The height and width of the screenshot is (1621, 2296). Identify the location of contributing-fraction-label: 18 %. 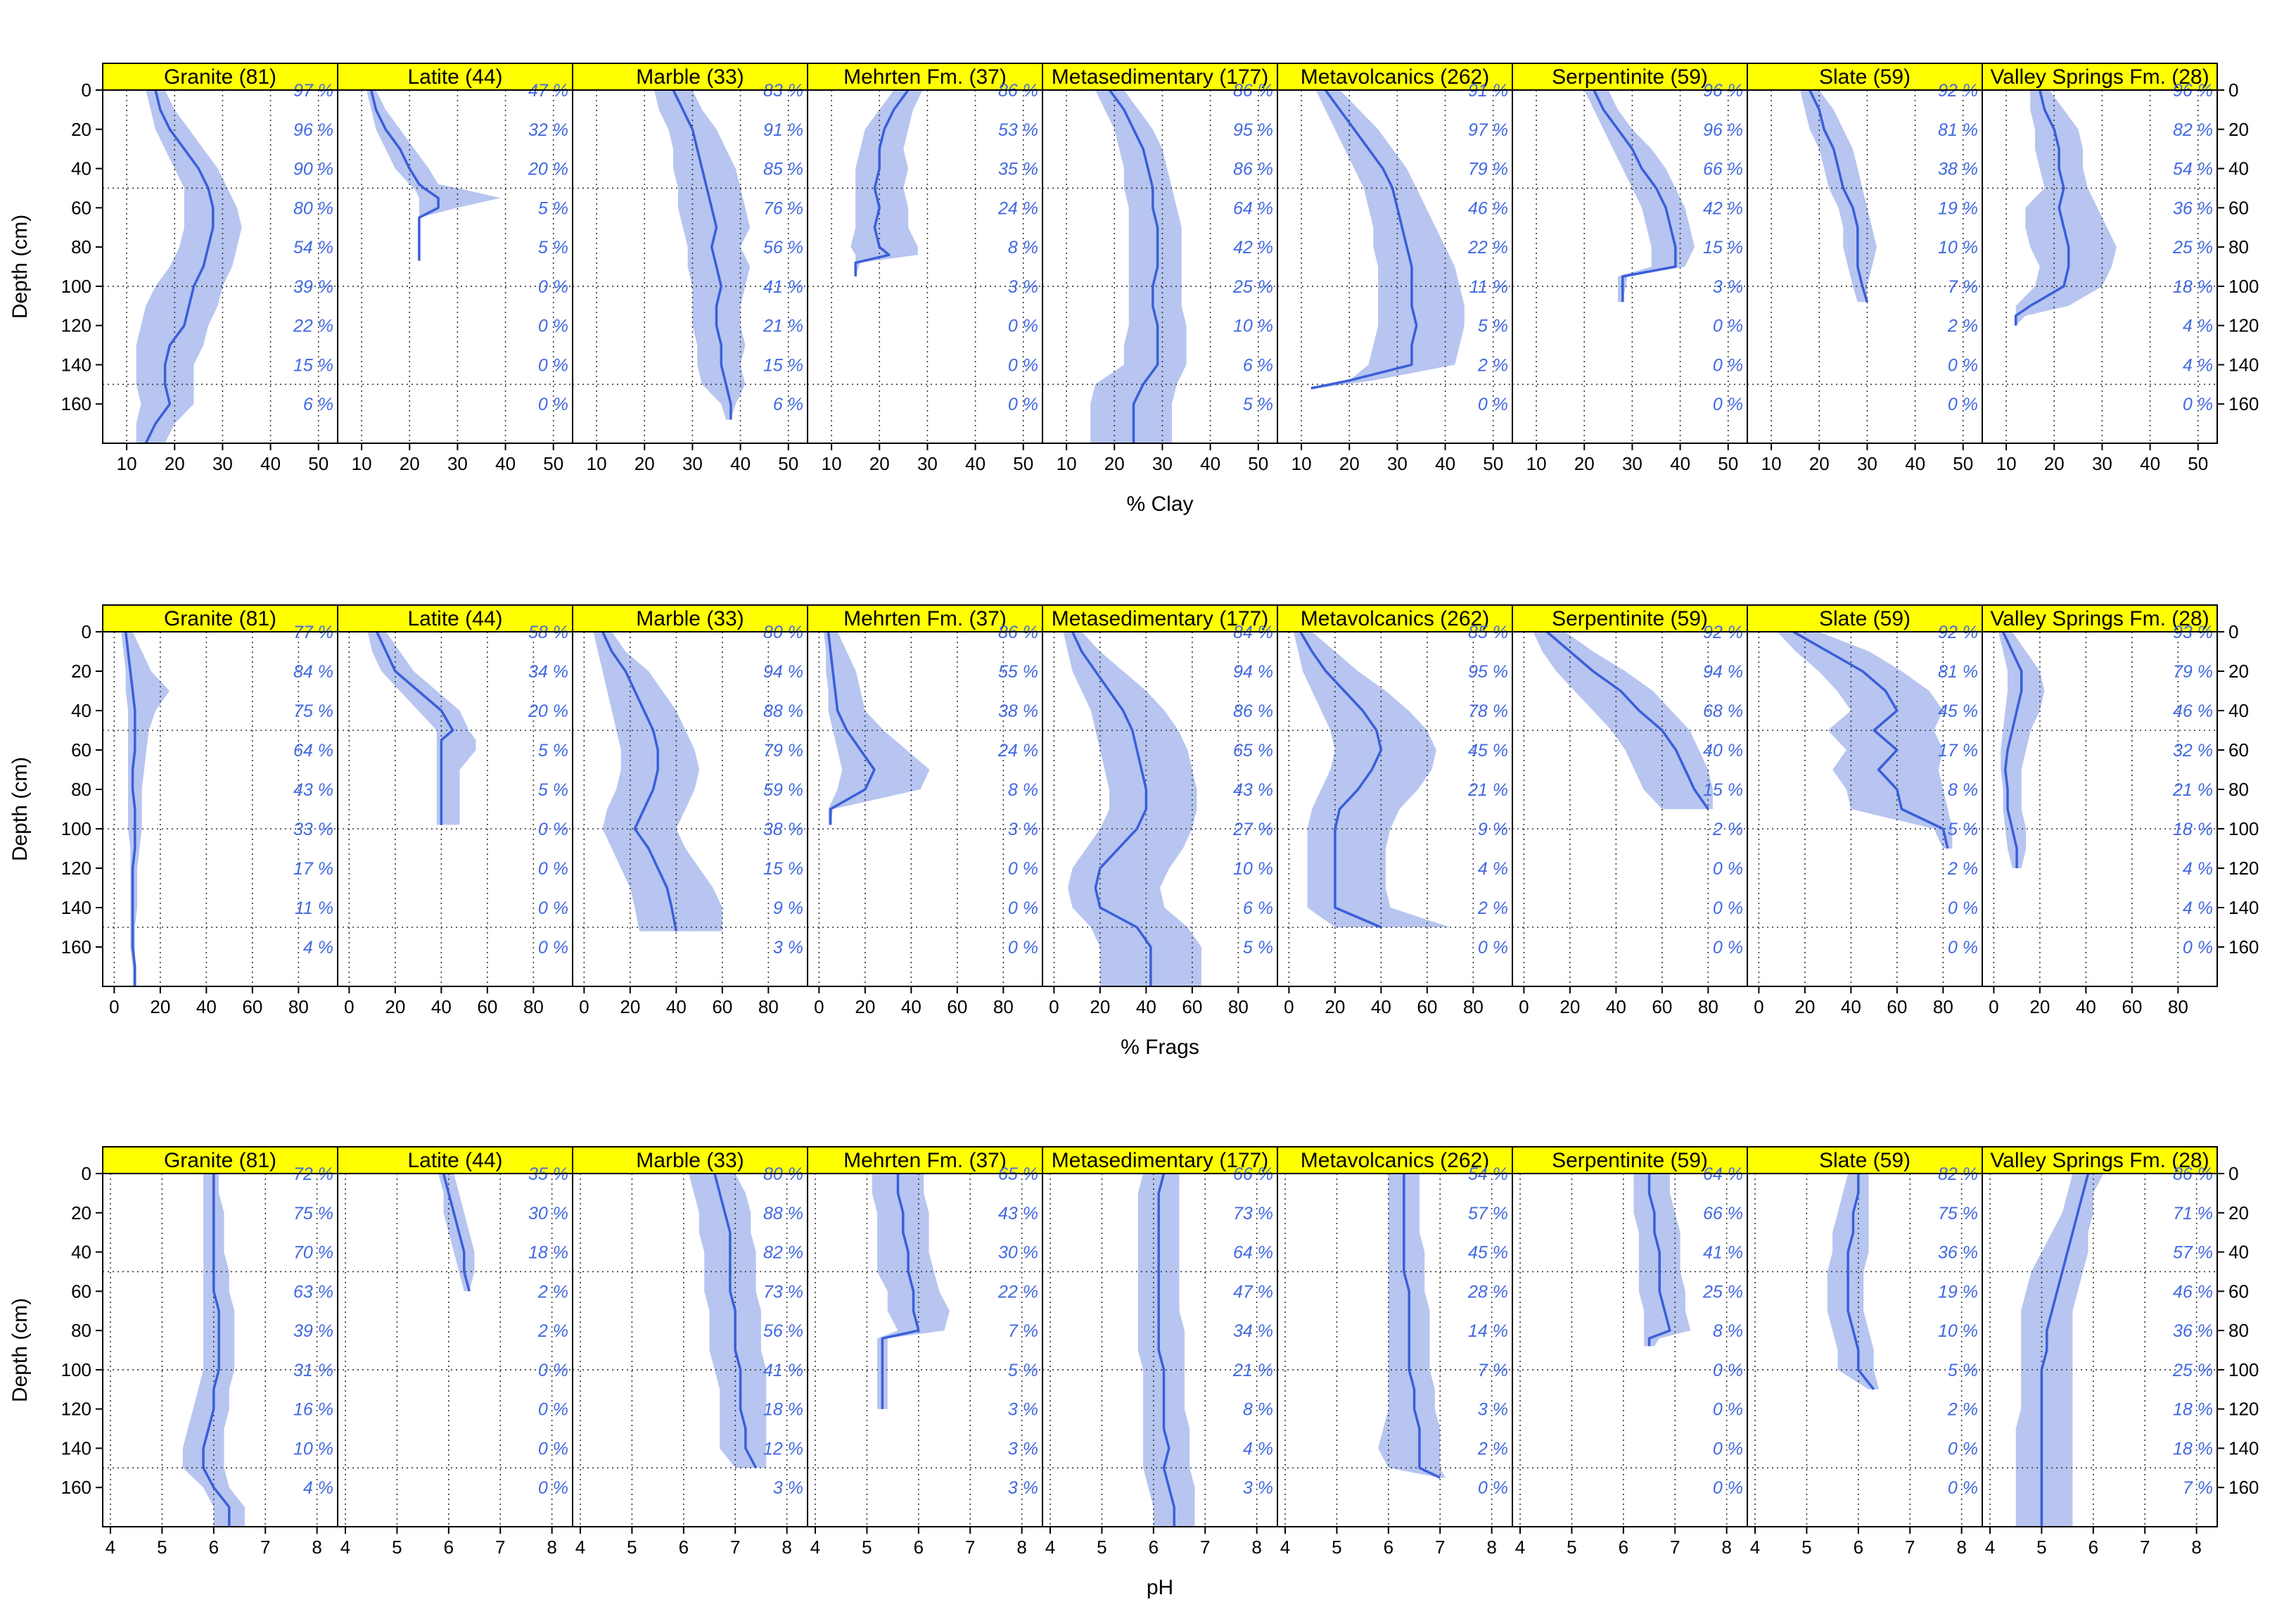
(2193, 287).